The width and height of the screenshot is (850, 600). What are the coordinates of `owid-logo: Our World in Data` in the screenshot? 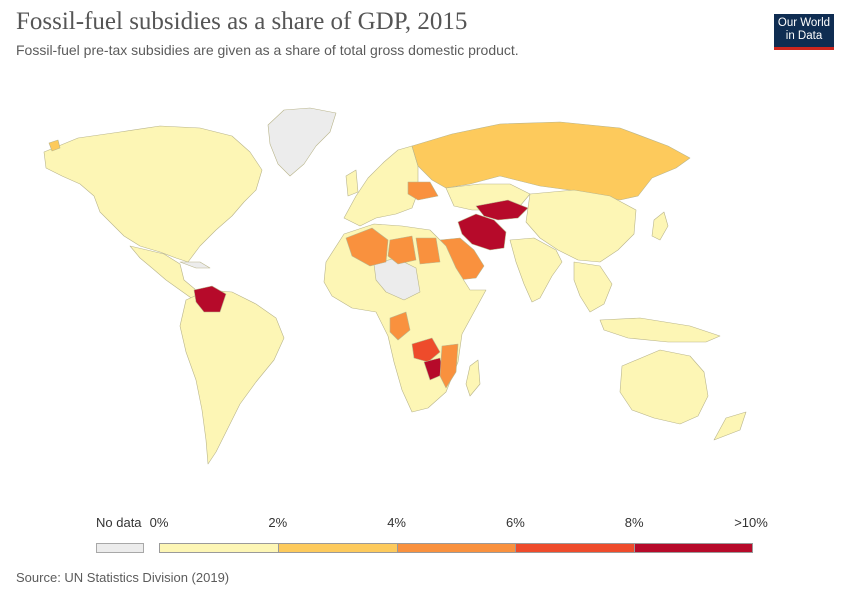 It's located at (804, 32).